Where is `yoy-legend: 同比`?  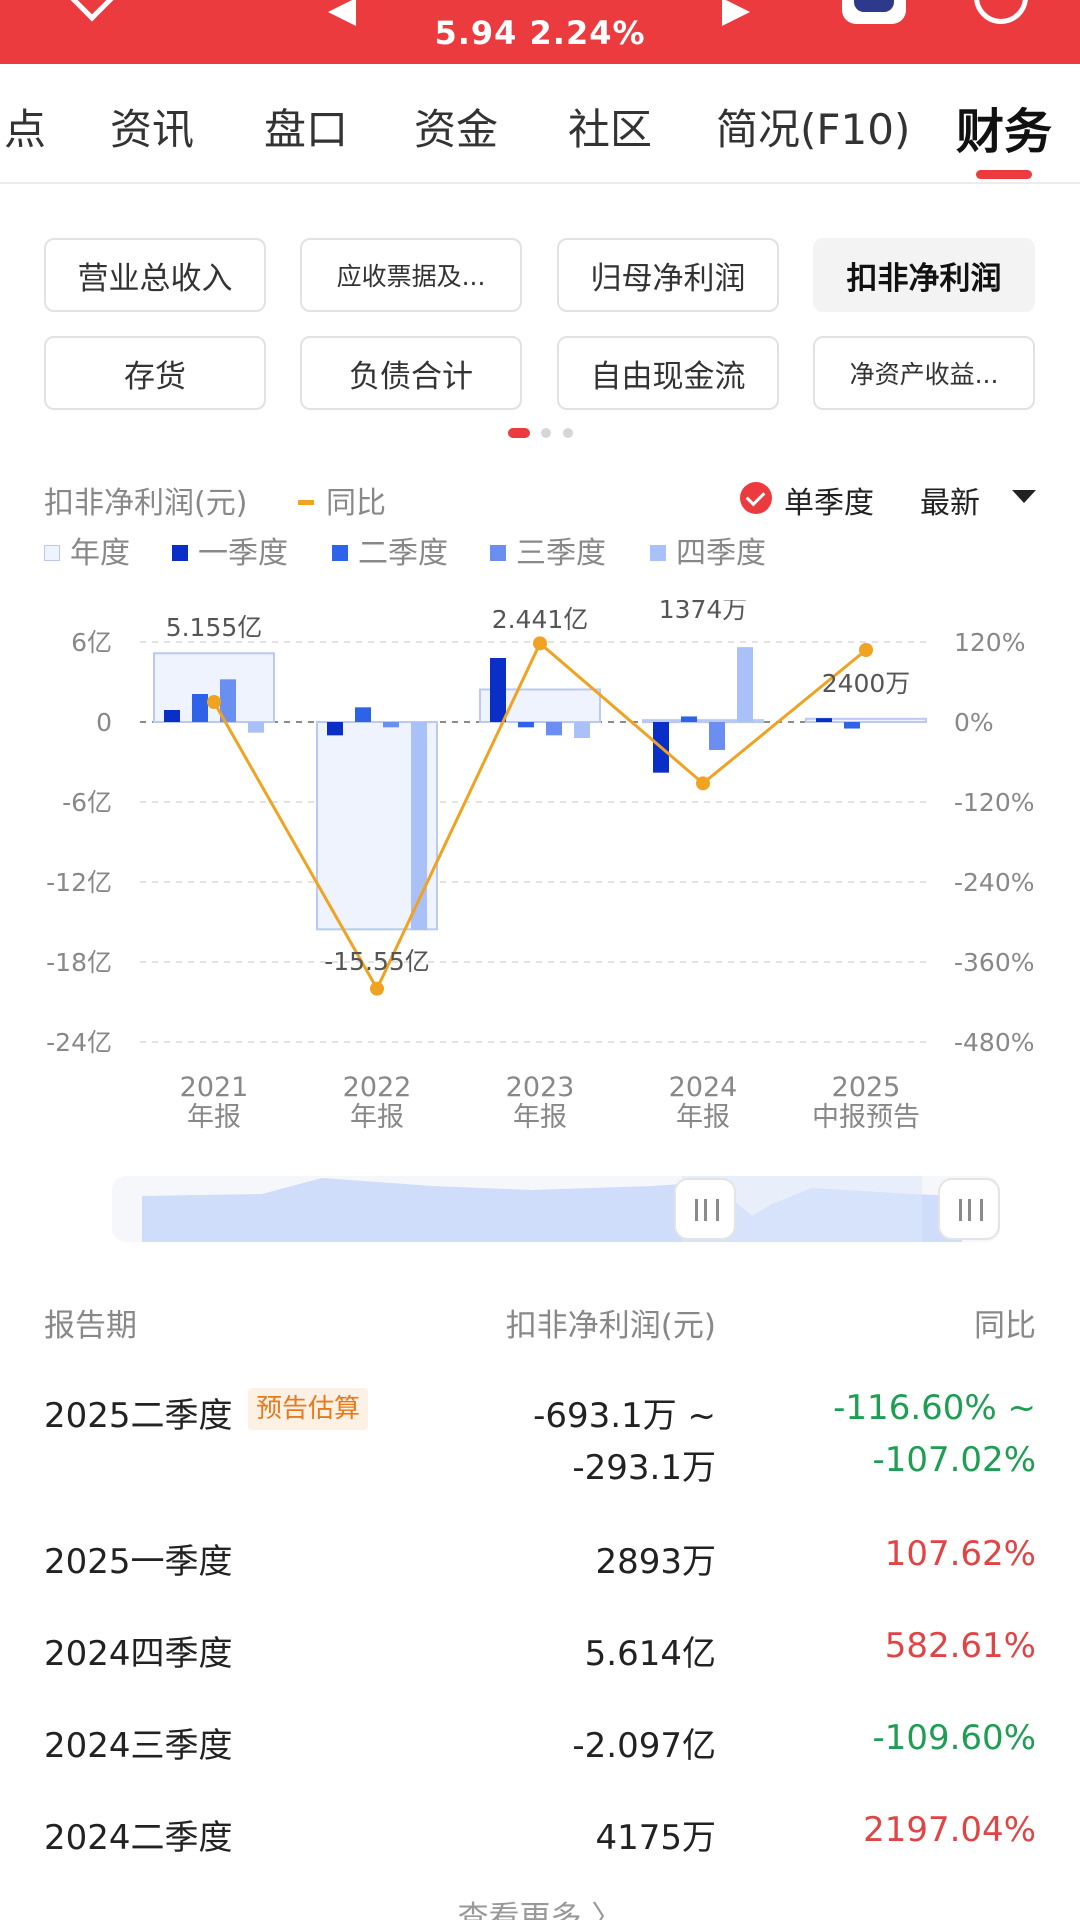
yoy-legend: 同比 is located at coordinates (342, 500).